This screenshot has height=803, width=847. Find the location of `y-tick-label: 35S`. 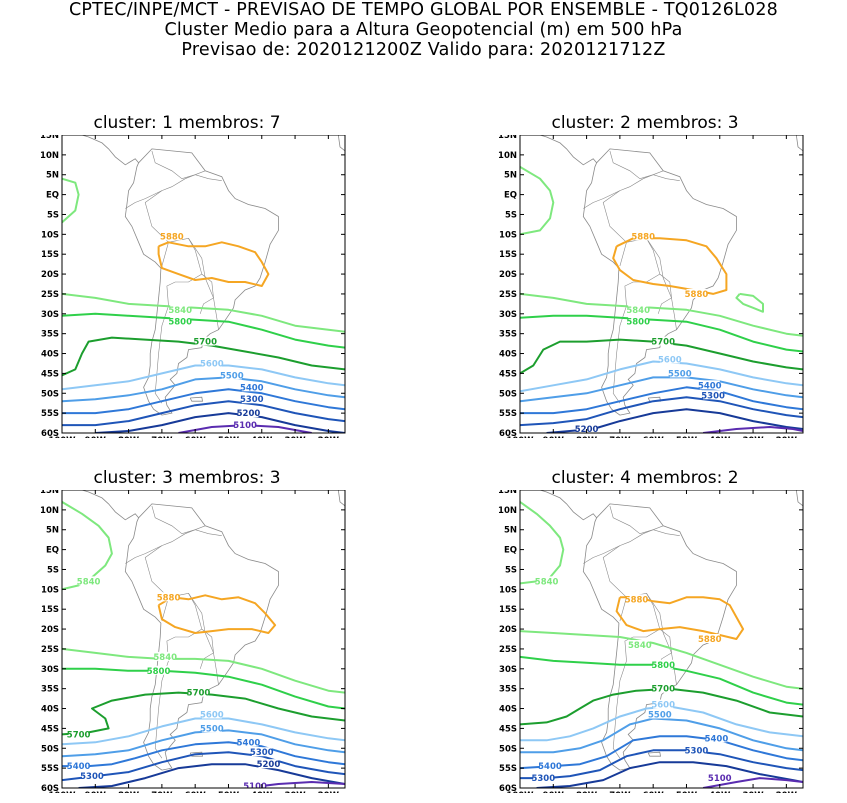

y-tick-label: 35S is located at coordinates (50, 335).